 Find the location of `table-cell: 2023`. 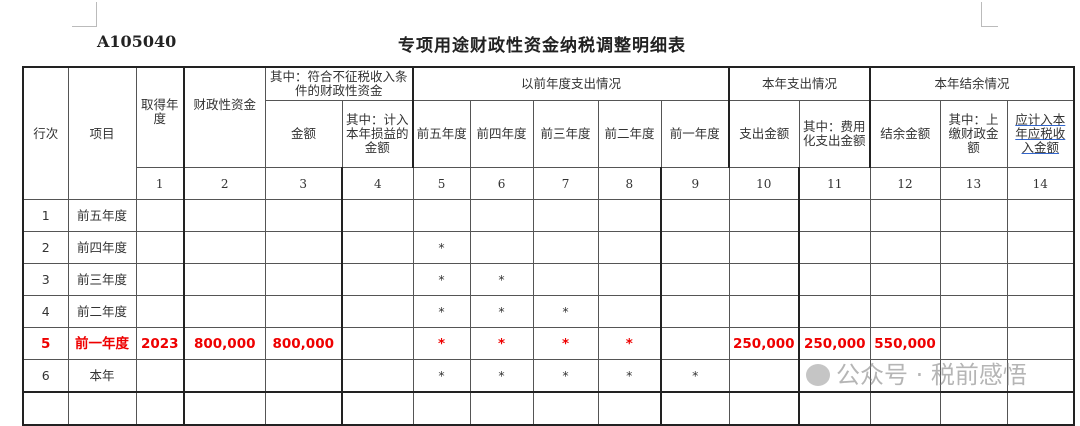

table-cell: 2023 is located at coordinates (160, 343).